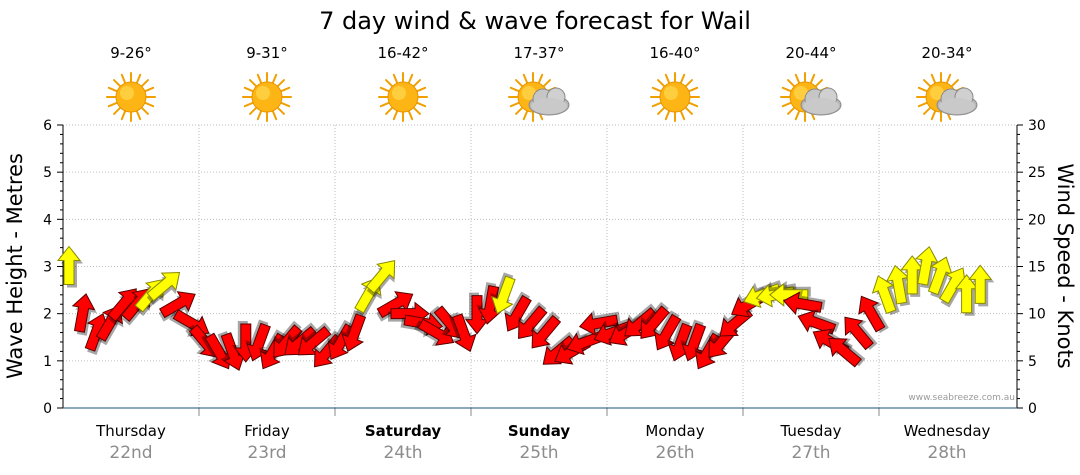 Image resolution: width=1080 pixels, height=475 pixels. What do you see at coordinates (47, 220) in the screenshot?
I see `left-tick-label: 4` at bounding box center [47, 220].